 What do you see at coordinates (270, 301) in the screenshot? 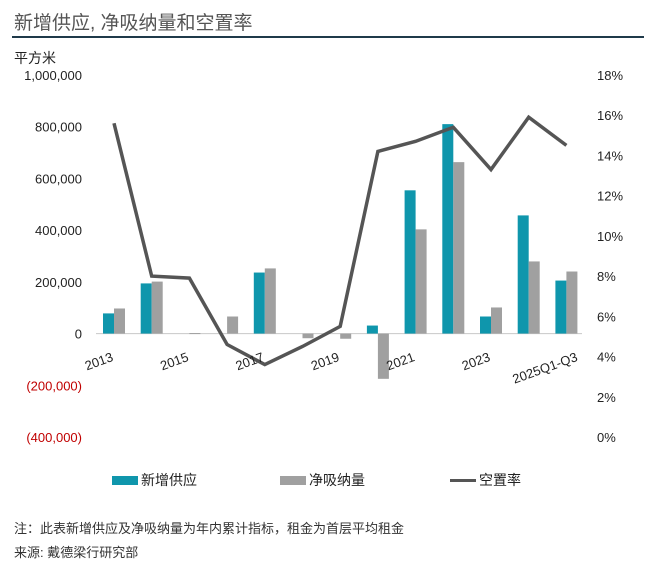
I see `bar-absorption-2017` at bounding box center [270, 301].